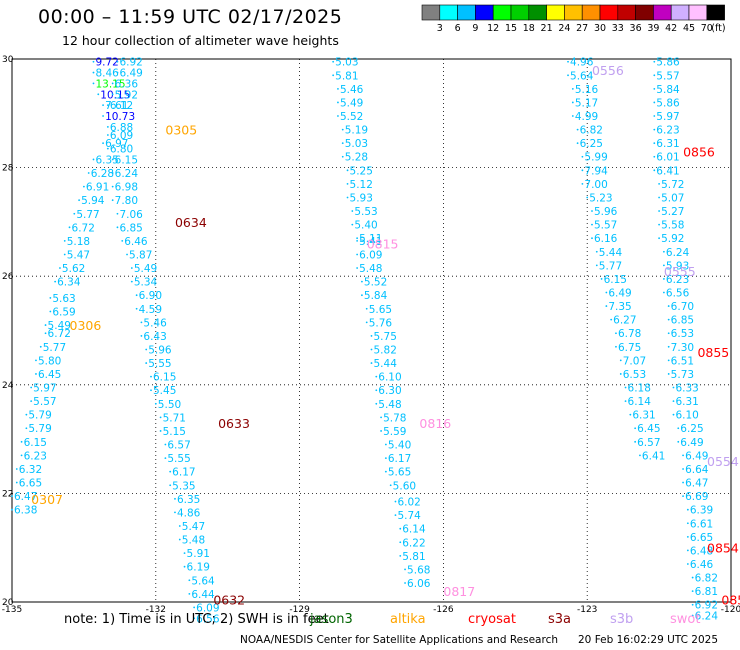  Describe the element at coordinates (145, 269) in the screenshot. I see `wave-height-value: 5.49` at that location.